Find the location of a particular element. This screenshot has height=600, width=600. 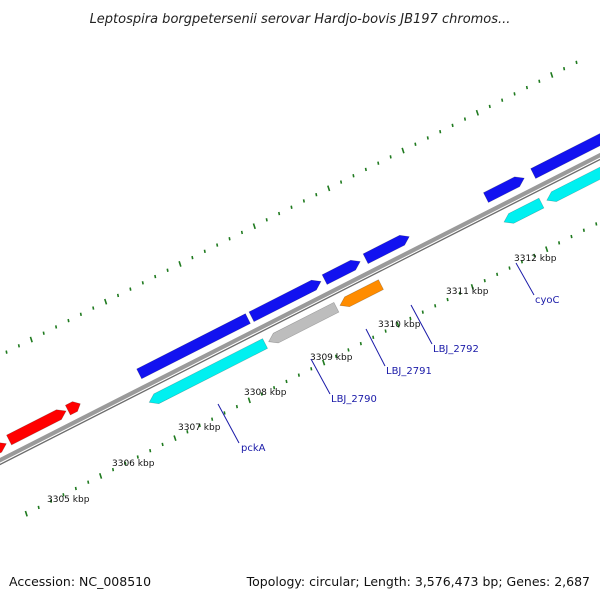

tick-label: 3310 kbp is located at coordinates (399, 325).